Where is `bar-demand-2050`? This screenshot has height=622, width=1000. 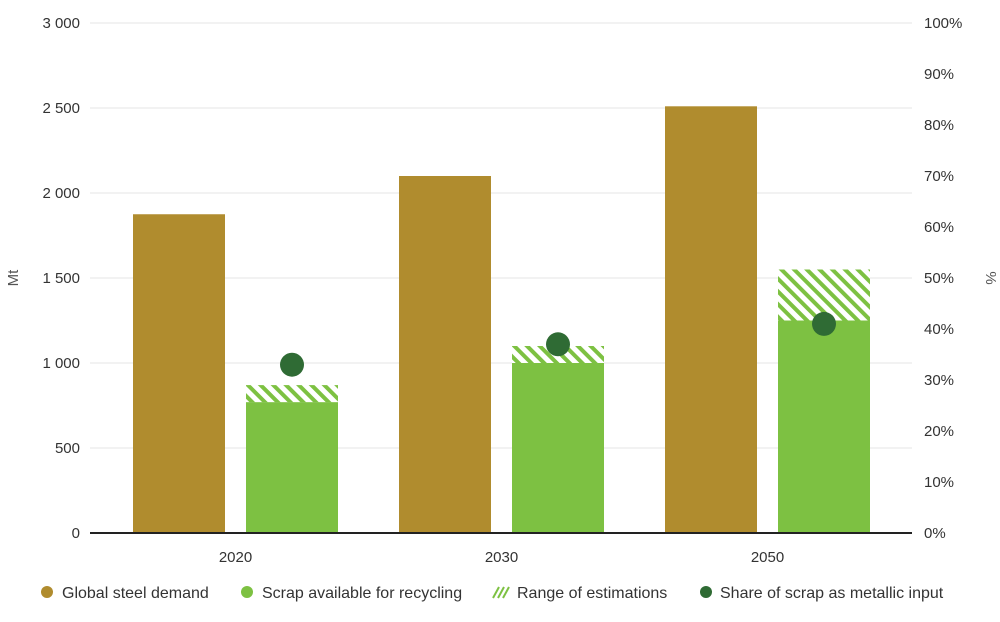
bar-demand-2050 is located at coordinates (711, 320).